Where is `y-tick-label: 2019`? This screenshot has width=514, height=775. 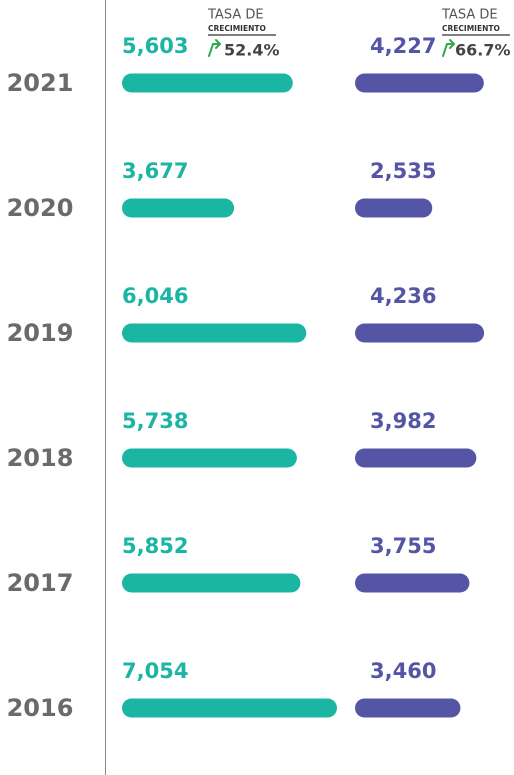
y-tick-label: 2019 is located at coordinates (40, 333).